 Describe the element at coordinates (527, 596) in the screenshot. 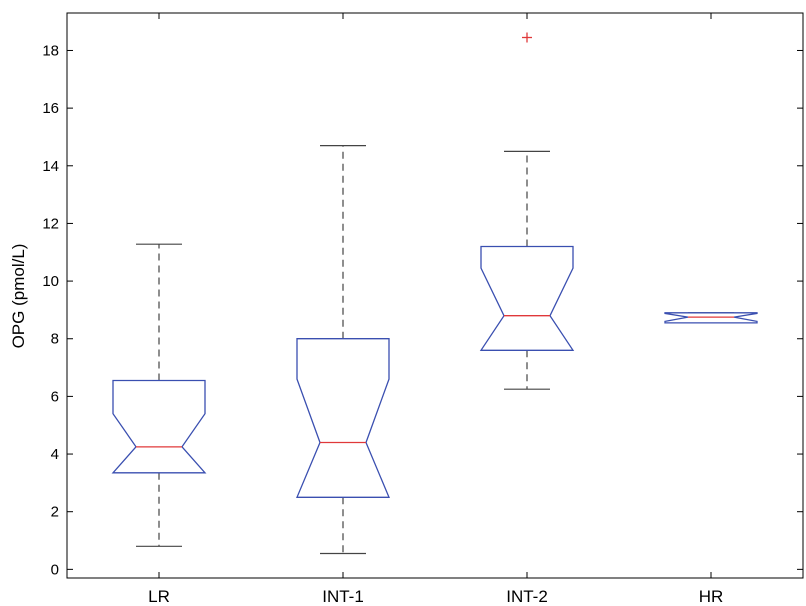

I see `x-tick-label: INT-2` at that location.